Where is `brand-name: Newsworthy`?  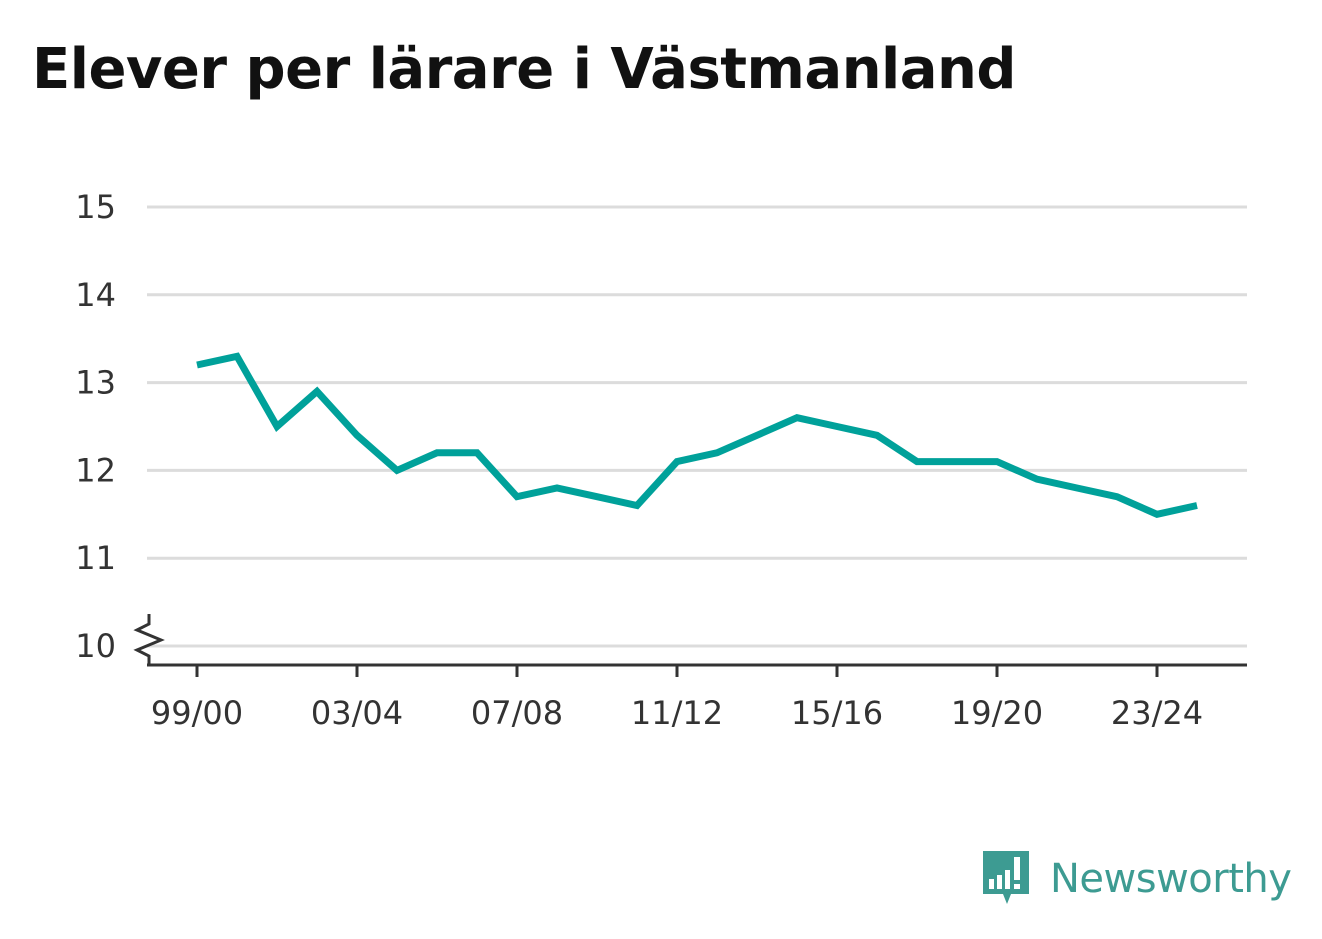
brand-name: Newsworthy is located at coordinates (1171, 879).